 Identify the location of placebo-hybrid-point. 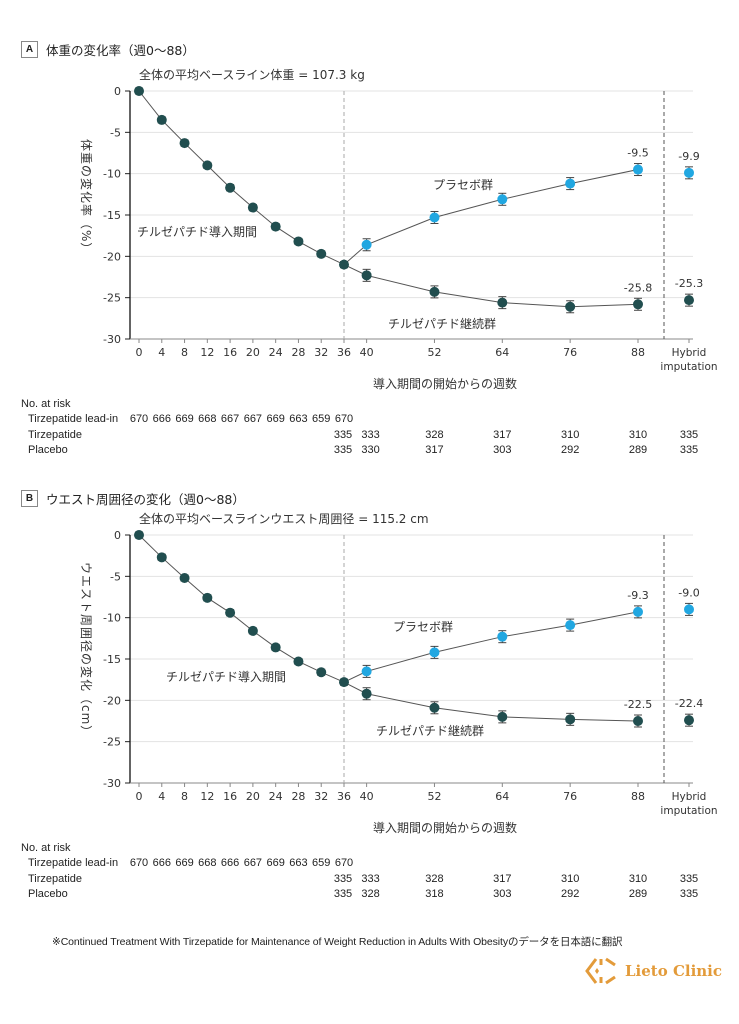
(689, 609).